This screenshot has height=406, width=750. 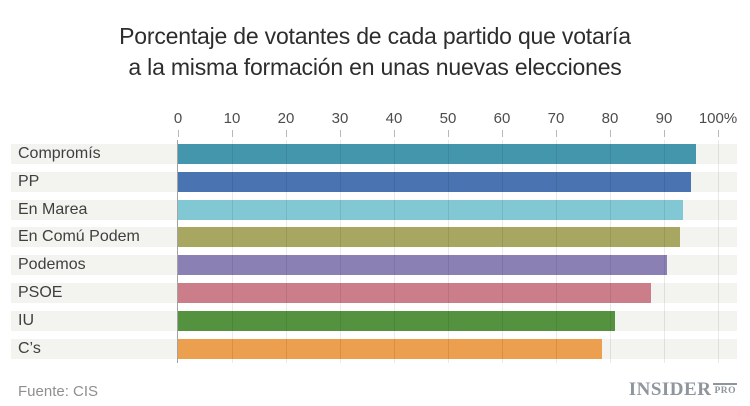 What do you see at coordinates (718, 118) in the screenshot?
I see `x-axis-tick-label: 100%` at bounding box center [718, 118].